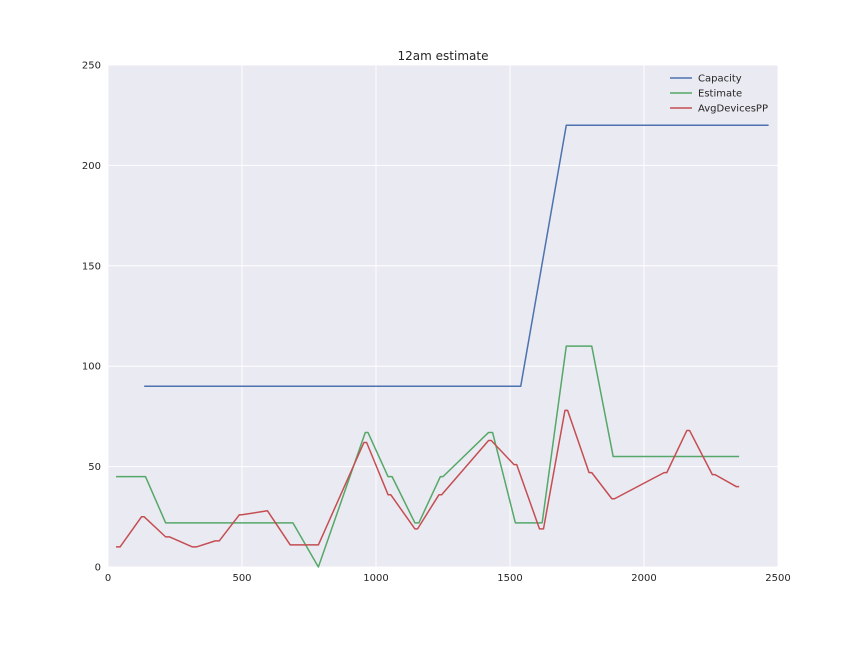 The width and height of the screenshot is (864, 648). What do you see at coordinates (98, 568) in the screenshot?
I see `y-tick-label: 0` at bounding box center [98, 568].